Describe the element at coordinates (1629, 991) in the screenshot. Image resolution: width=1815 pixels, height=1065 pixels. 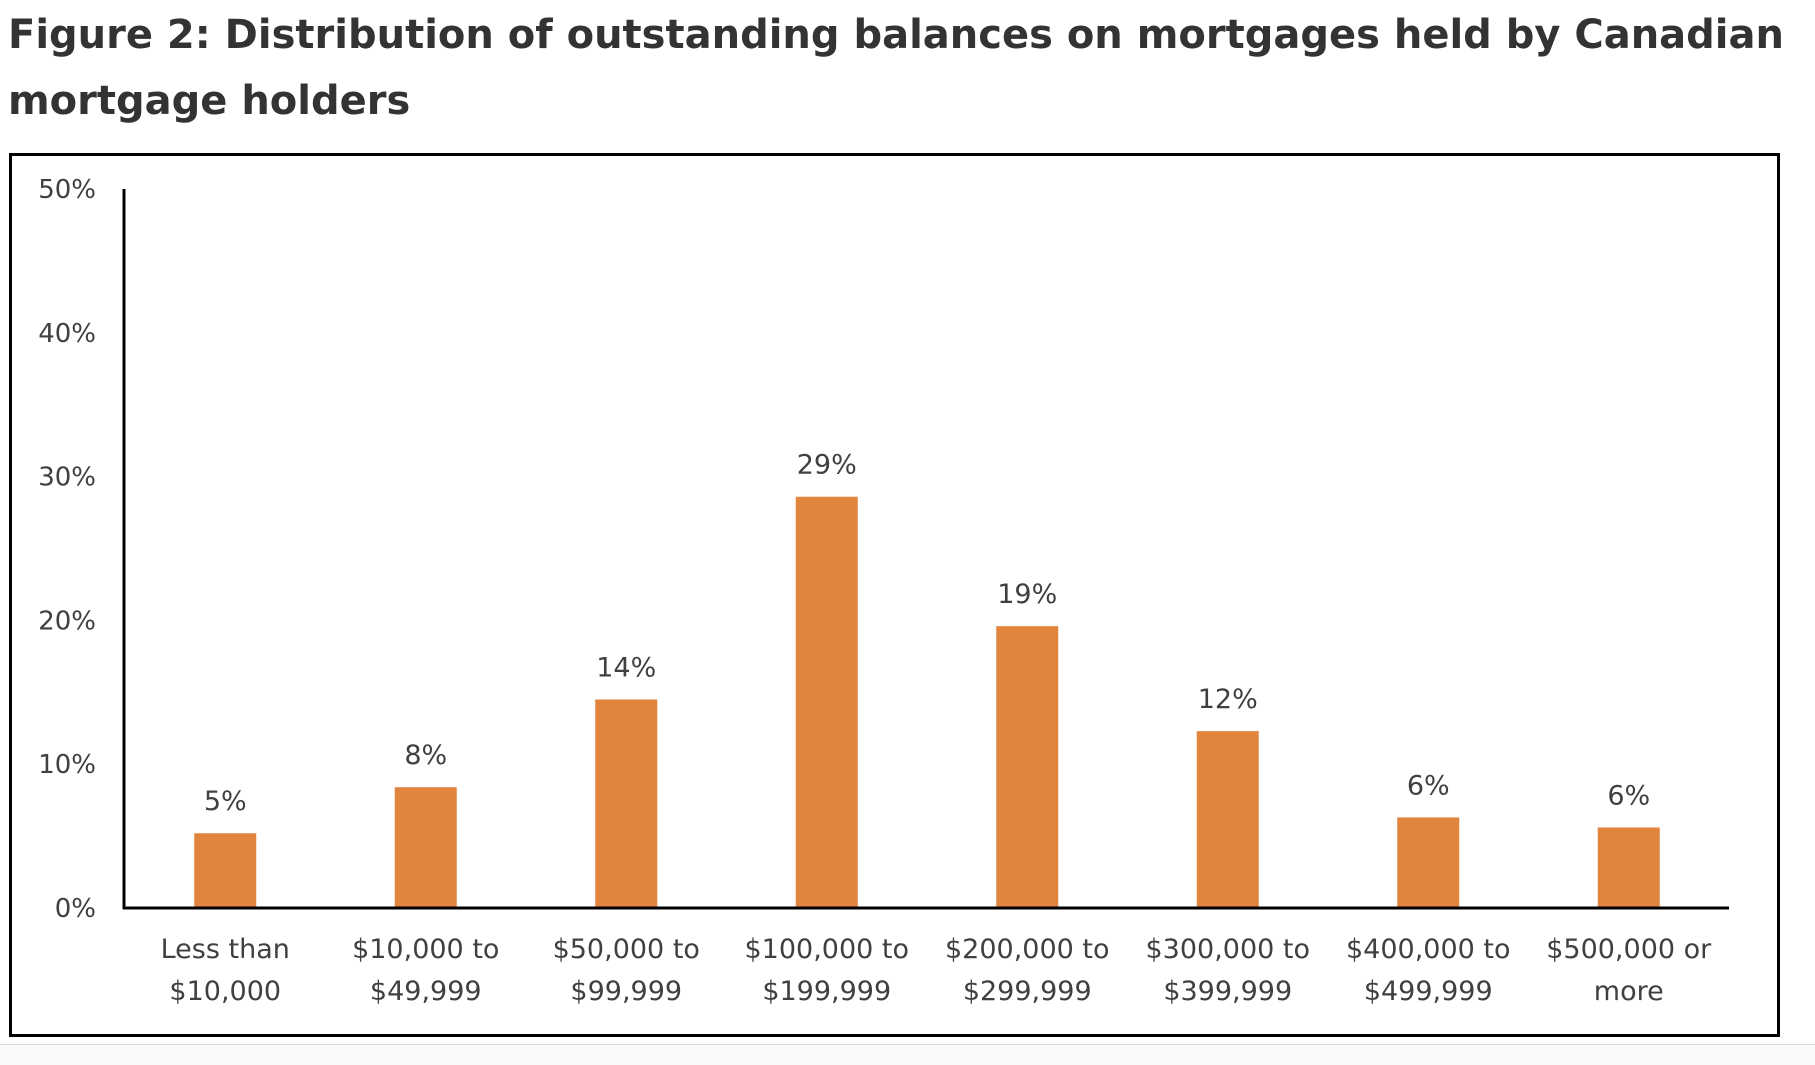
I see `x-category-label: more` at that location.